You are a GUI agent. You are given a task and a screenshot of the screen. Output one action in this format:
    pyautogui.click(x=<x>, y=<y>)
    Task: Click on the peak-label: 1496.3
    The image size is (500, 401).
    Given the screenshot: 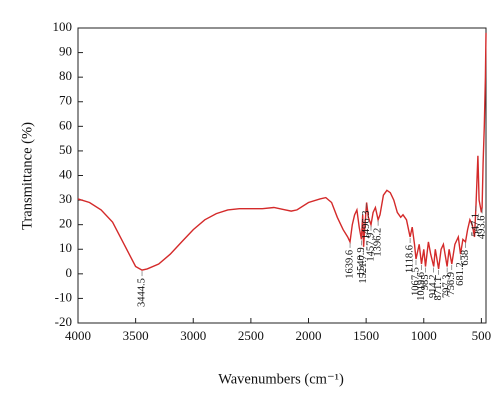 What is the action you would take?
    pyautogui.click(x=366, y=225)
    